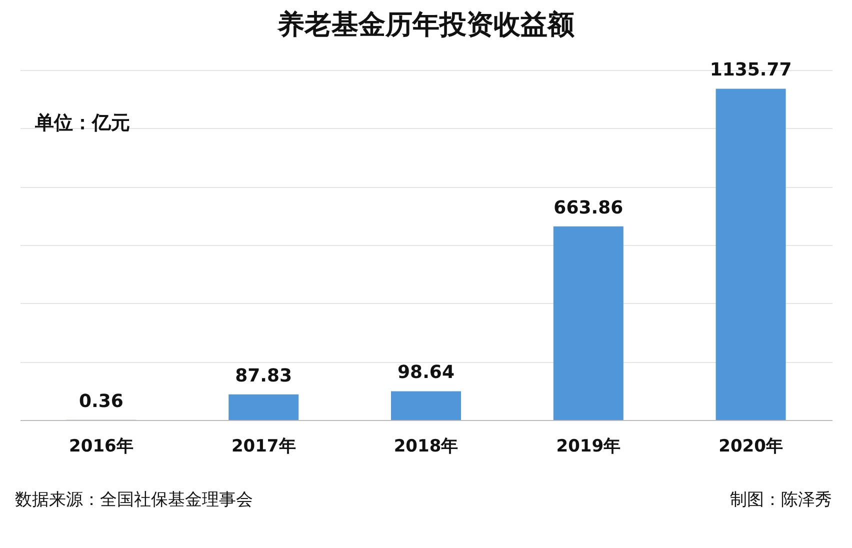 The width and height of the screenshot is (852, 548). I want to click on data-label: 87.83, so click(263, 375).